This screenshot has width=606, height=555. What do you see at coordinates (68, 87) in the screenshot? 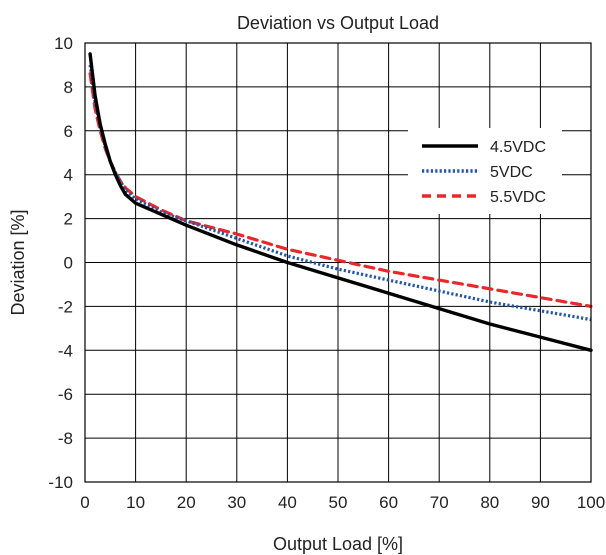
I see `y-tick-label: 8` at bounding box center [68, 87].